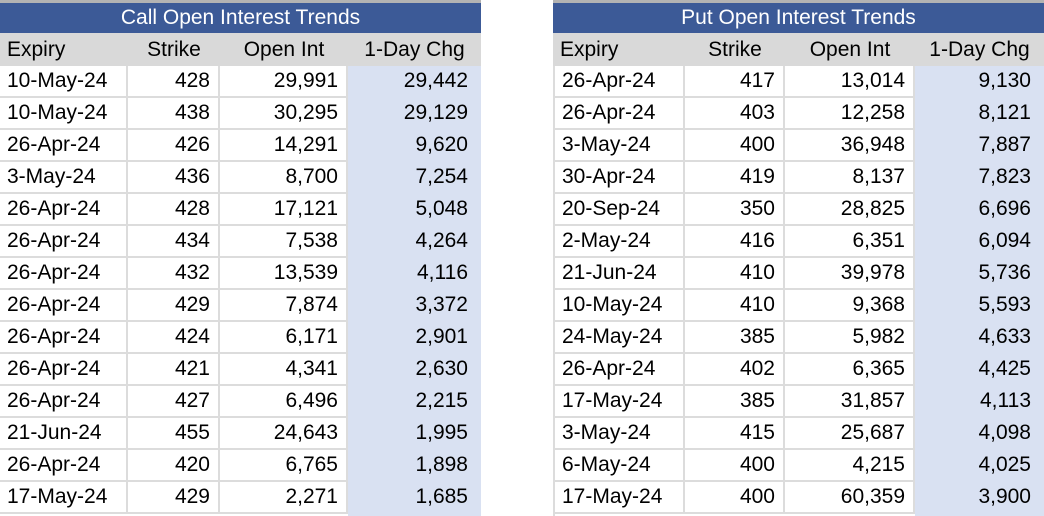 The width and height of the screenshot is (1044, 516). What do you see at coordinates (979, 178) in the screenshot?
I see `one-day-chg-cell: 7,823` at bounding box center [979, 178].